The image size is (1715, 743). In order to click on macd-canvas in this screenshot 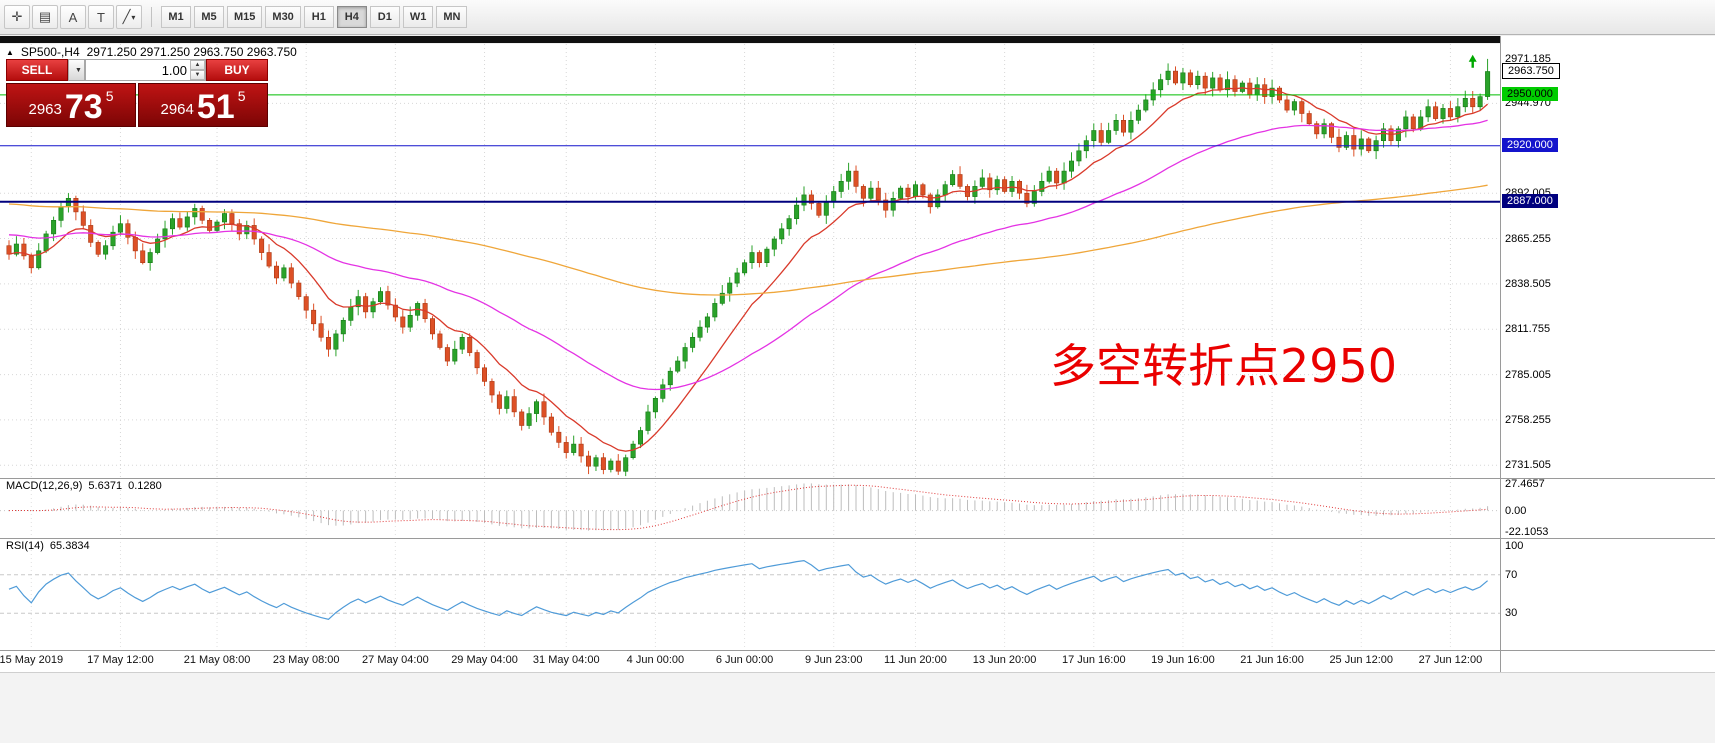, I will do `click(750, 508)`.